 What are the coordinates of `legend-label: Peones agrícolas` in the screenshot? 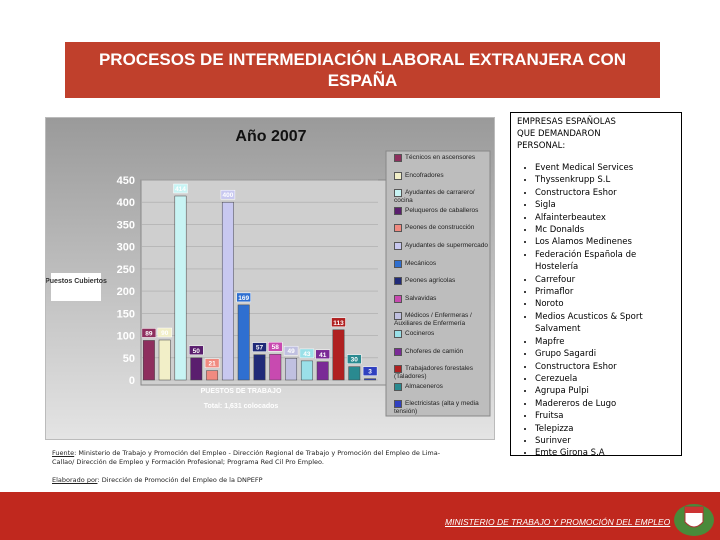 It's located at (430, 281).